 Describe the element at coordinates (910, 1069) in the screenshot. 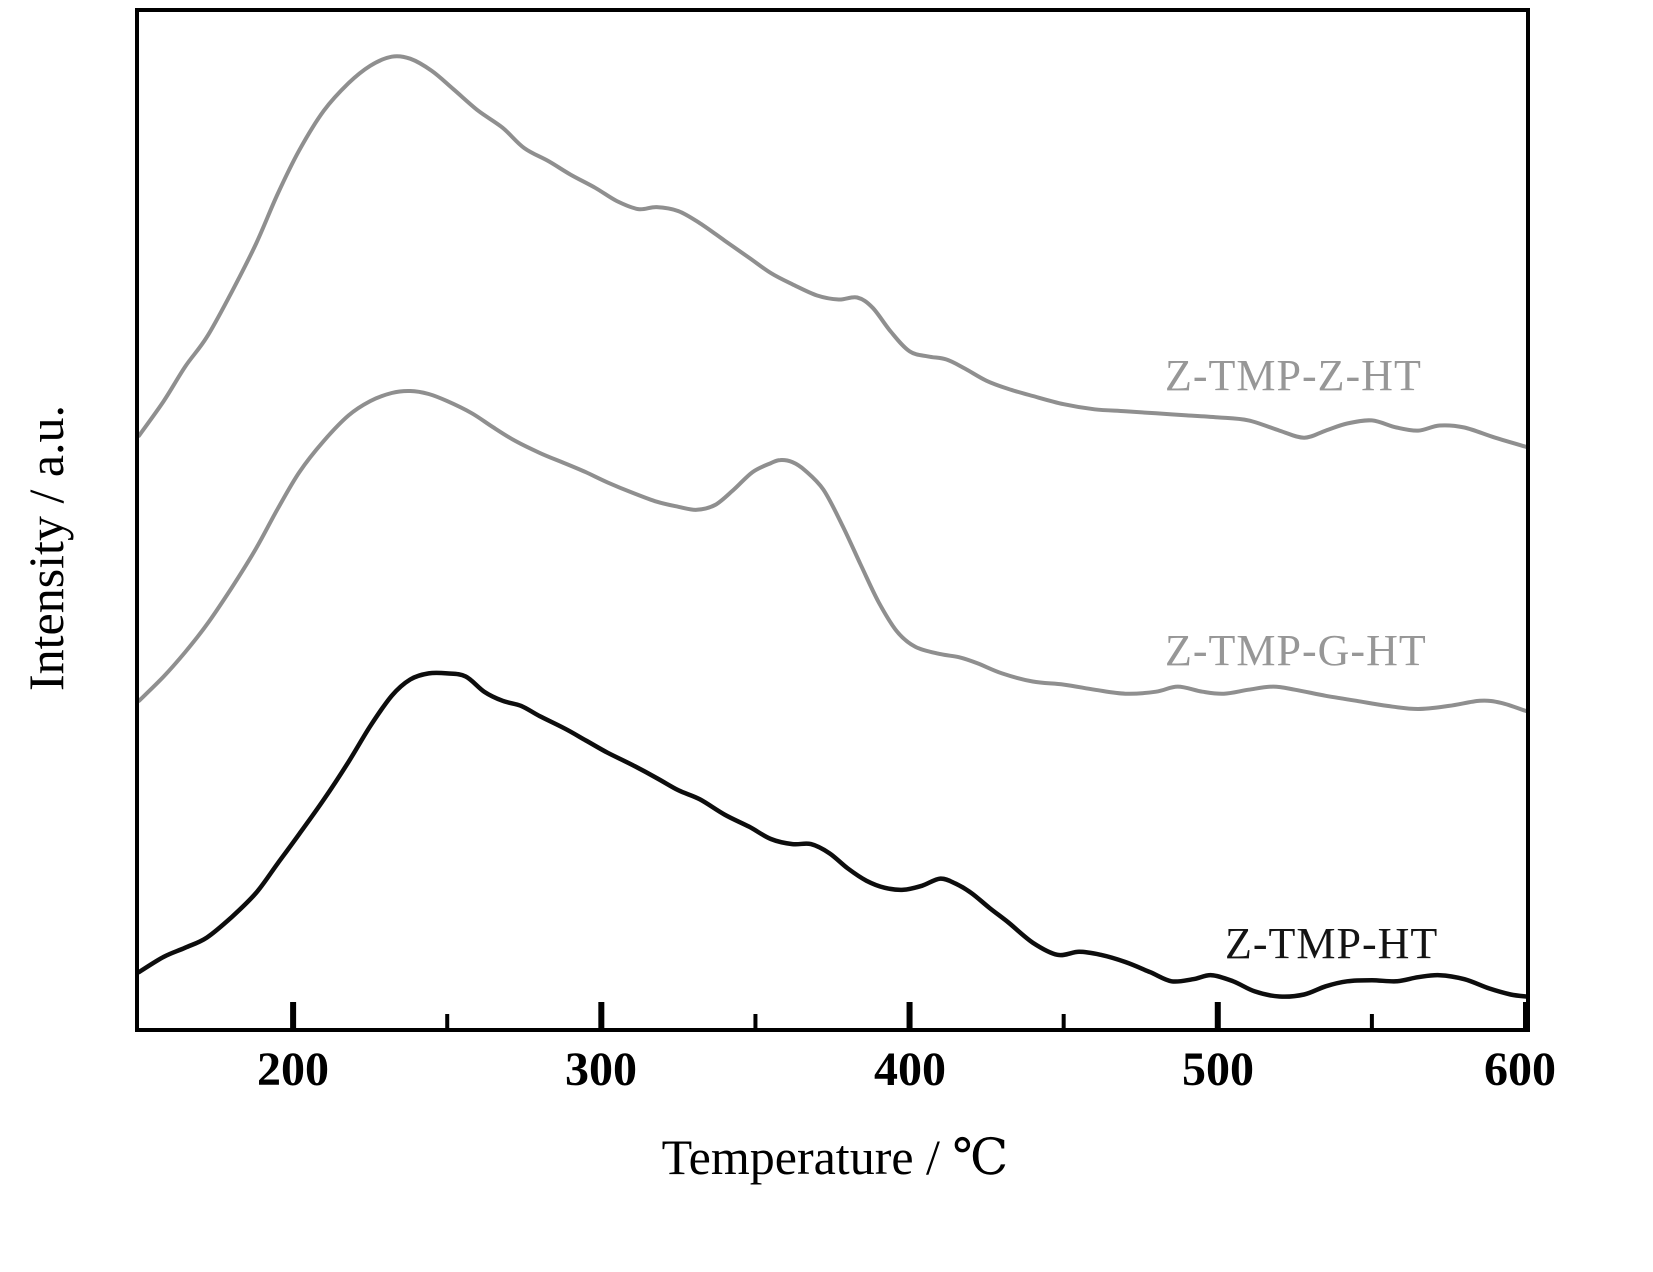

I see `x-tick-label-400: 400` at that location.